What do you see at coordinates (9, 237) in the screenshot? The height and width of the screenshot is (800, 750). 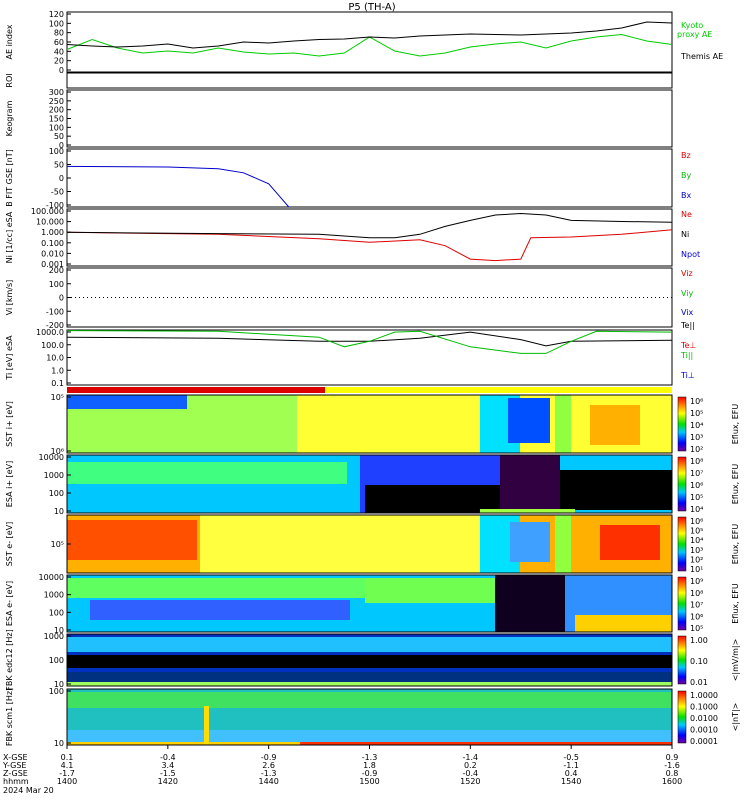 I see `y-label-4: Ni [1/cc] eSA` at bounding box center [9, 237].